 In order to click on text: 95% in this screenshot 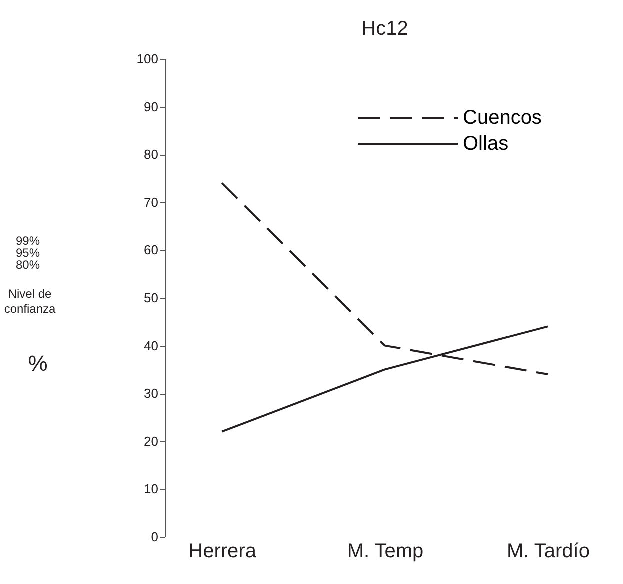, I will do `click(28, 253)`.